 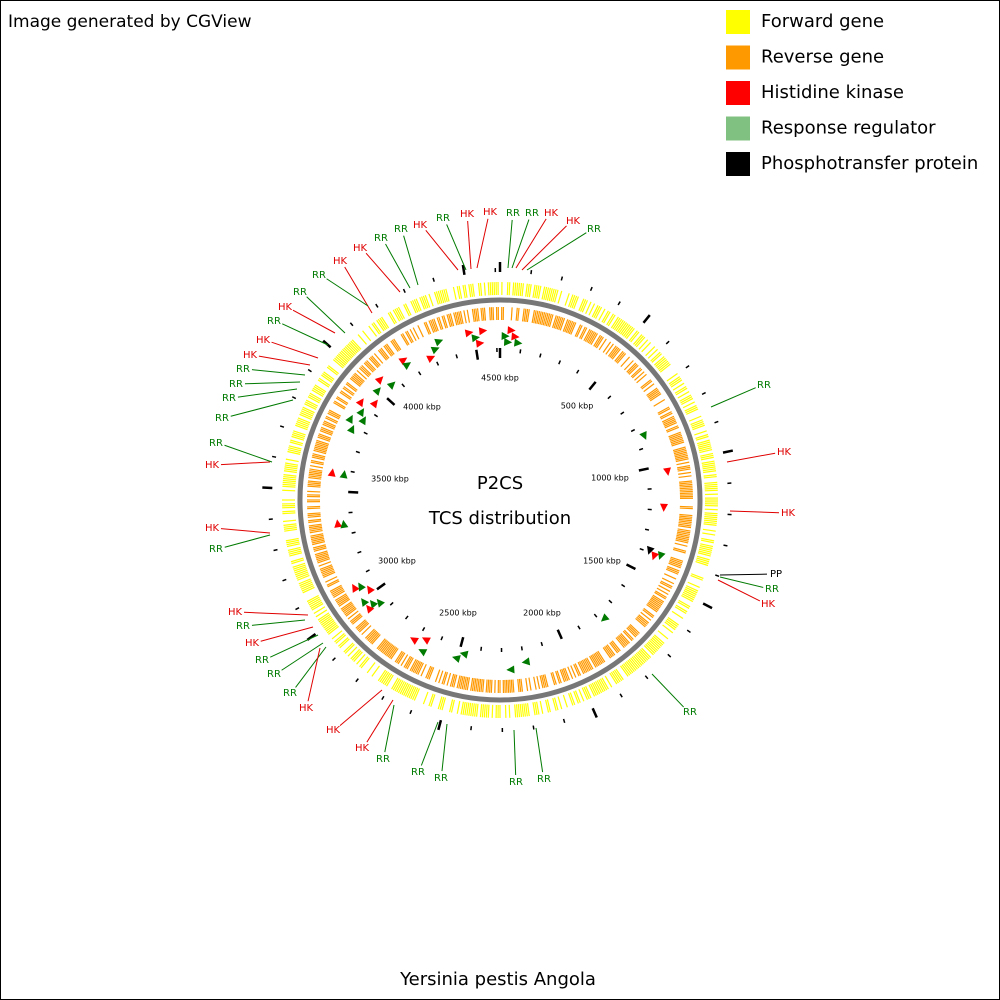 I want to click on feature-label: PP, so click(x=776, y=574).